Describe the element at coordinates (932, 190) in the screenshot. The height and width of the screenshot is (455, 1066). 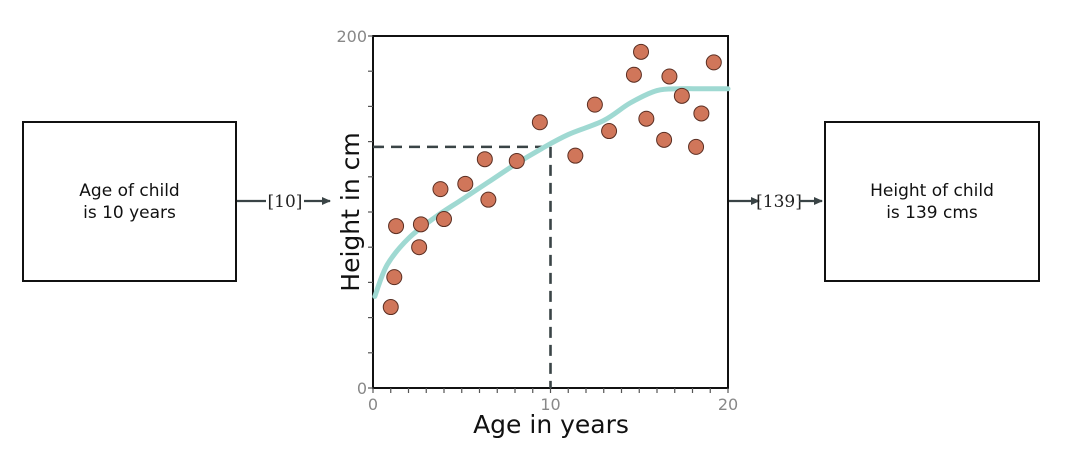
I see `output-line-1: Height of child` at that location.